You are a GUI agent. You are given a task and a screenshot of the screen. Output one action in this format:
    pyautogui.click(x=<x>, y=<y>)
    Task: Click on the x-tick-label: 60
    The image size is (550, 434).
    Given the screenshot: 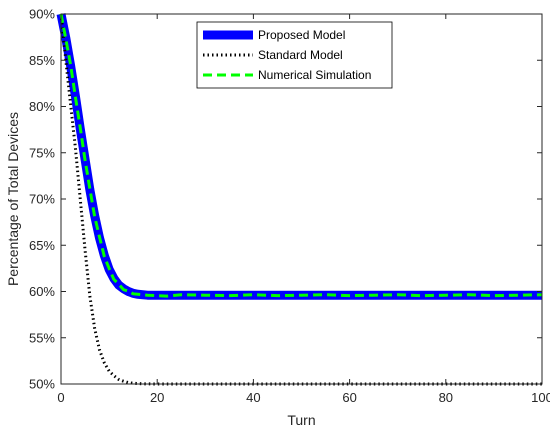 What is the action you would take?
    pyautogui.click(x=349, y=397)
    